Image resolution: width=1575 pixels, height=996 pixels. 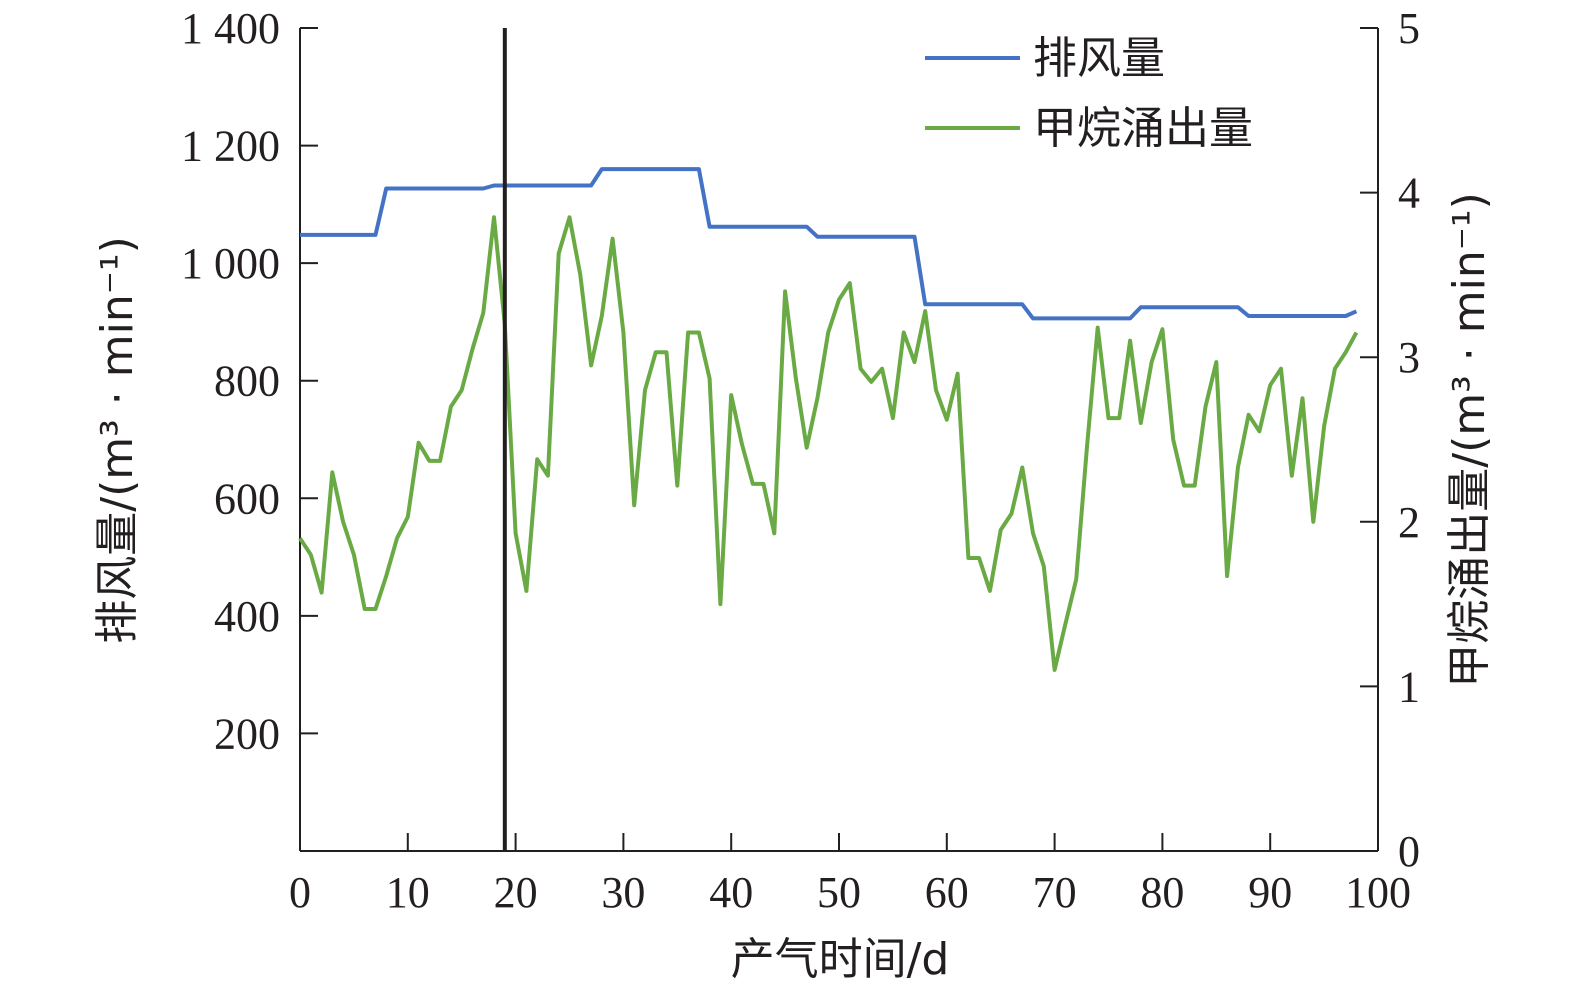 What do you see at coordinates (247, 498) in the screenshot?
I see `left-y-tick-label: 600` at bounding box center [247, 498].